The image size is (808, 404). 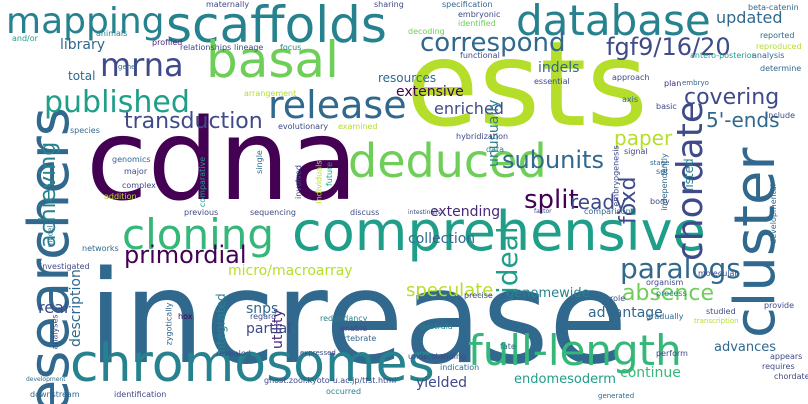 What do you see at coordinates (450, 290) in the screenshot?
I see `word-speculate: speculate` at bounding box center [450, 290].